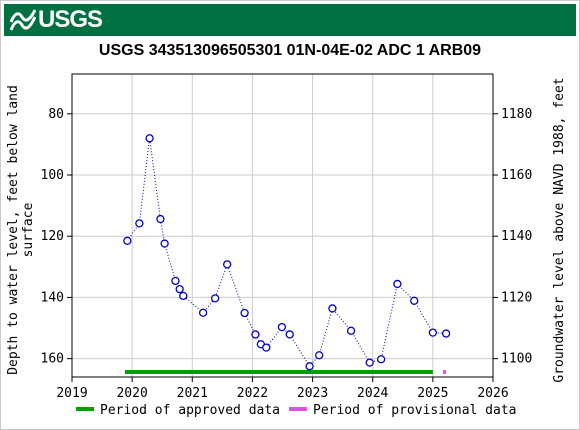  I want to click on left-y-tick-label: 120, so click(52, 236).